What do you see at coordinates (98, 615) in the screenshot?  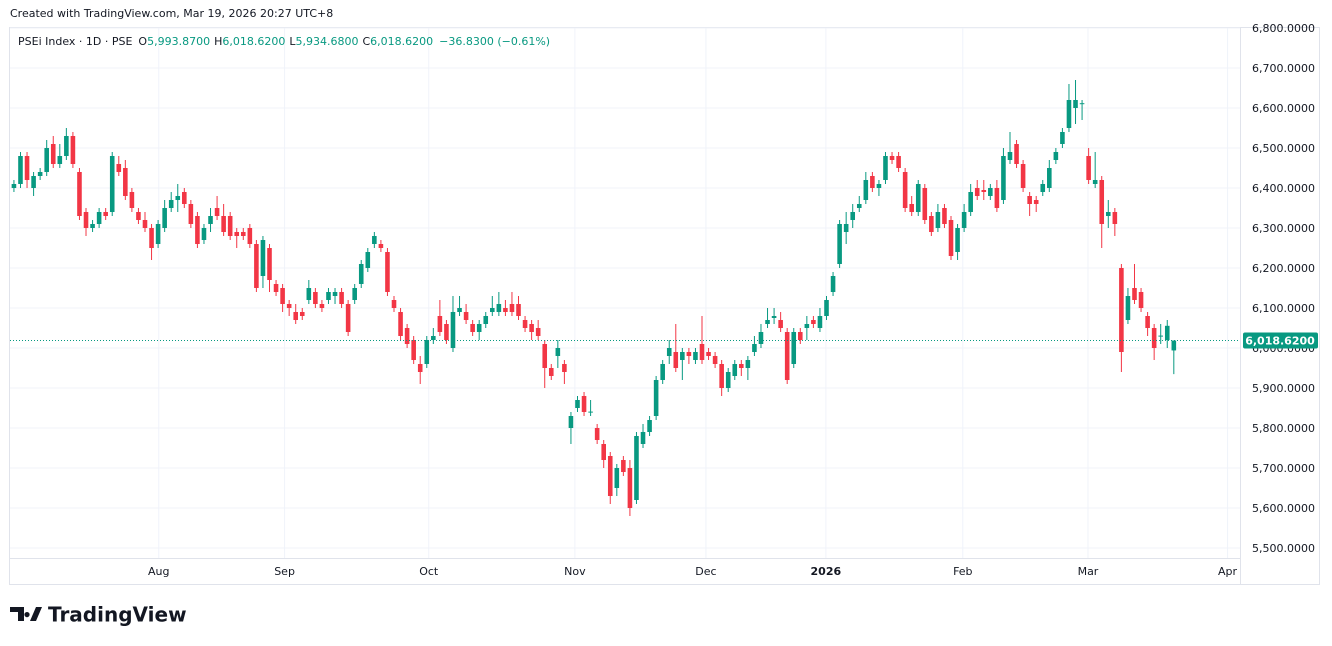 I see `brand-logo: TradingView` at bounding box center [98, 615].